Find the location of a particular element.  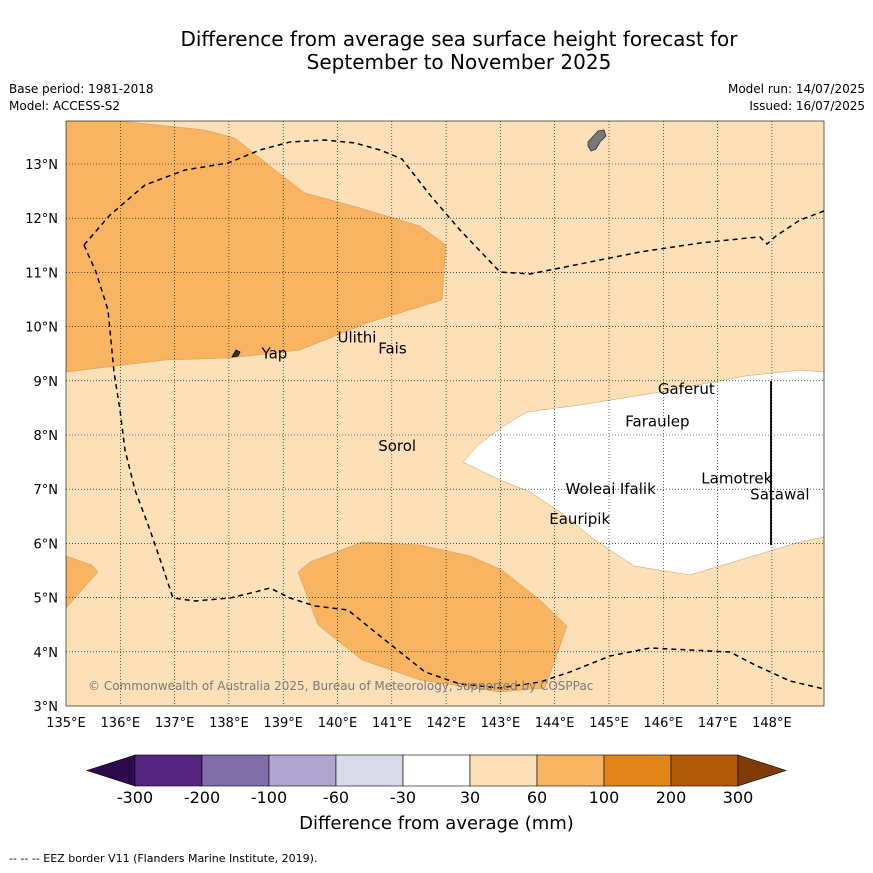

lon-label: 144°E is located at coordinates (555, 723).